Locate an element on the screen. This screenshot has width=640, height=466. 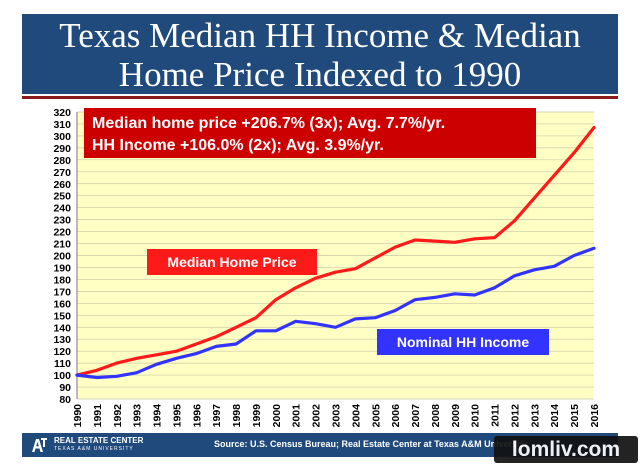
y-tick-label: 190 is located at coordinates (62, 268).